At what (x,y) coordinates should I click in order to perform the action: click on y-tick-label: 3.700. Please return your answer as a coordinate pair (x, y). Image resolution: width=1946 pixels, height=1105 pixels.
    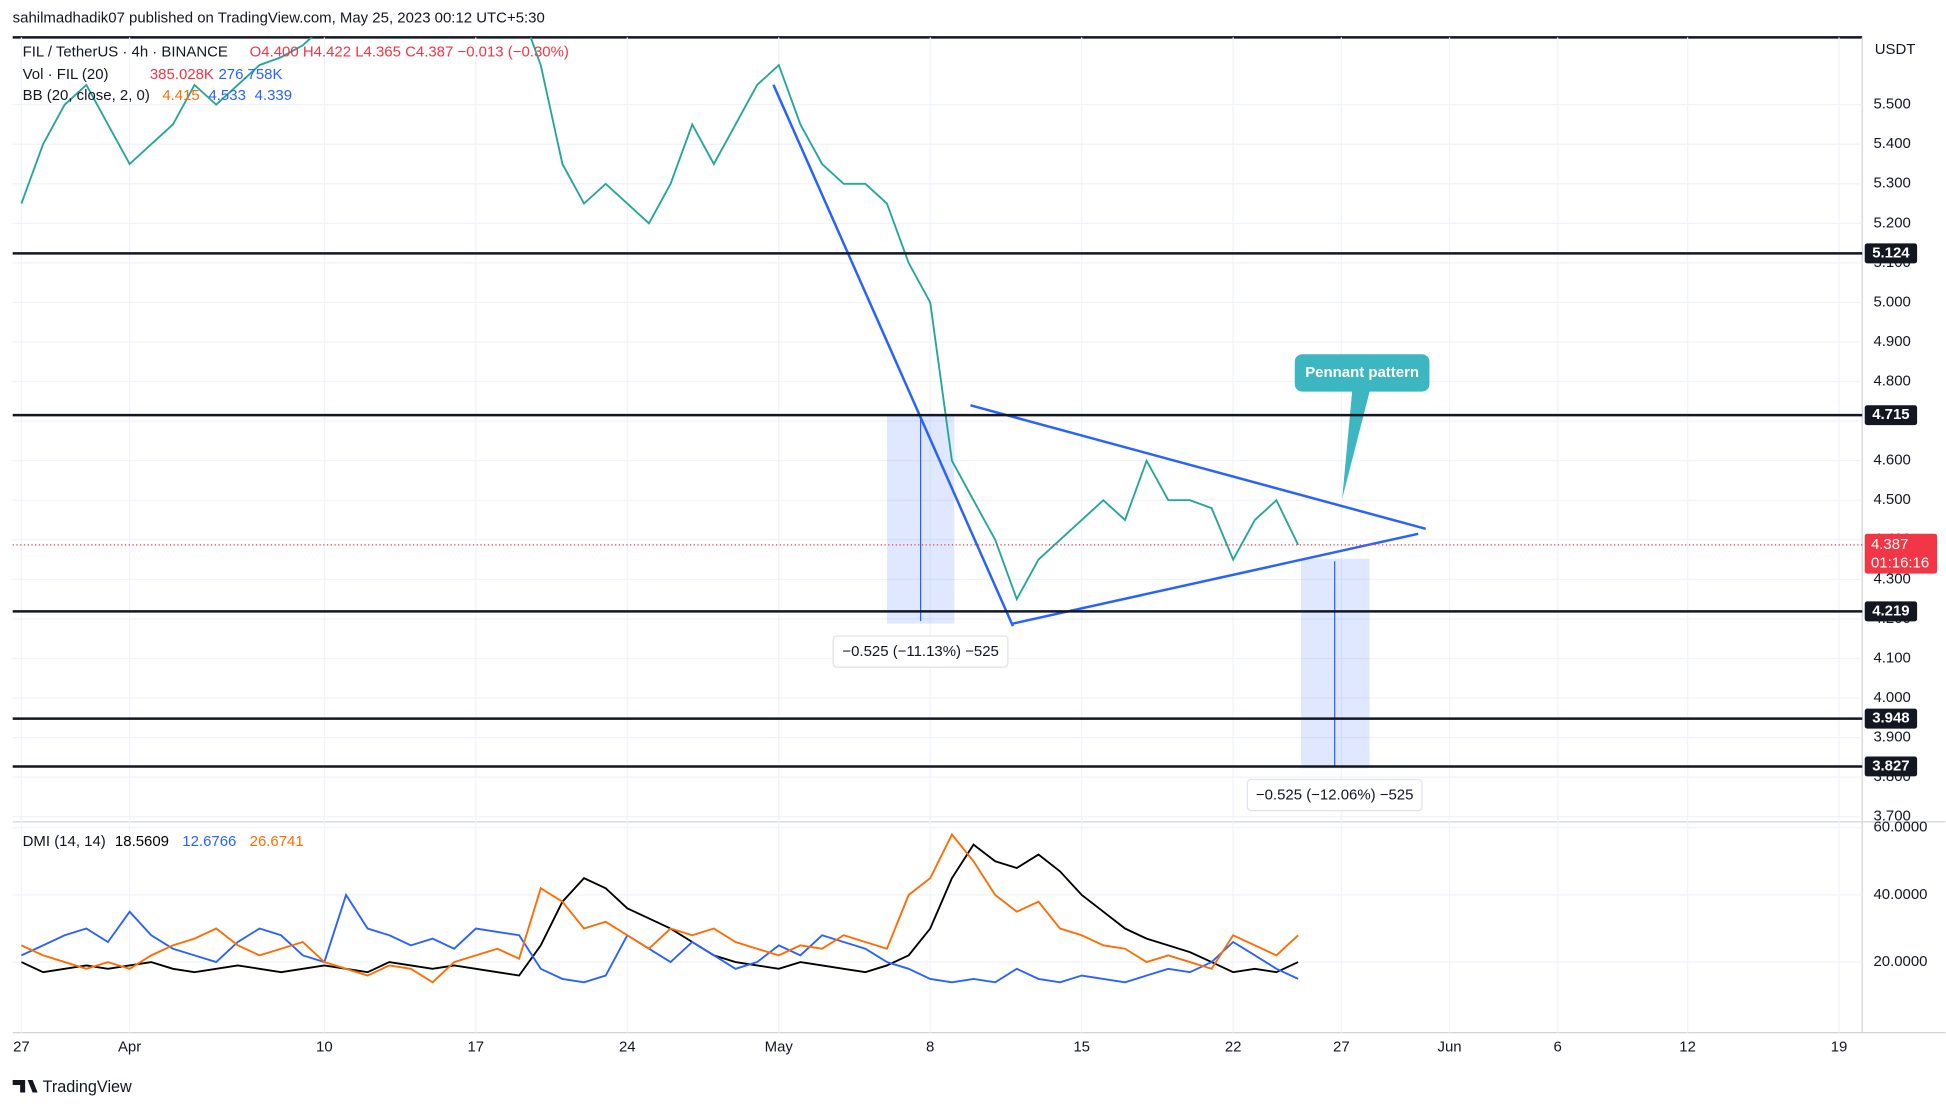
    Looking at the image, I should click on (1891, 816).